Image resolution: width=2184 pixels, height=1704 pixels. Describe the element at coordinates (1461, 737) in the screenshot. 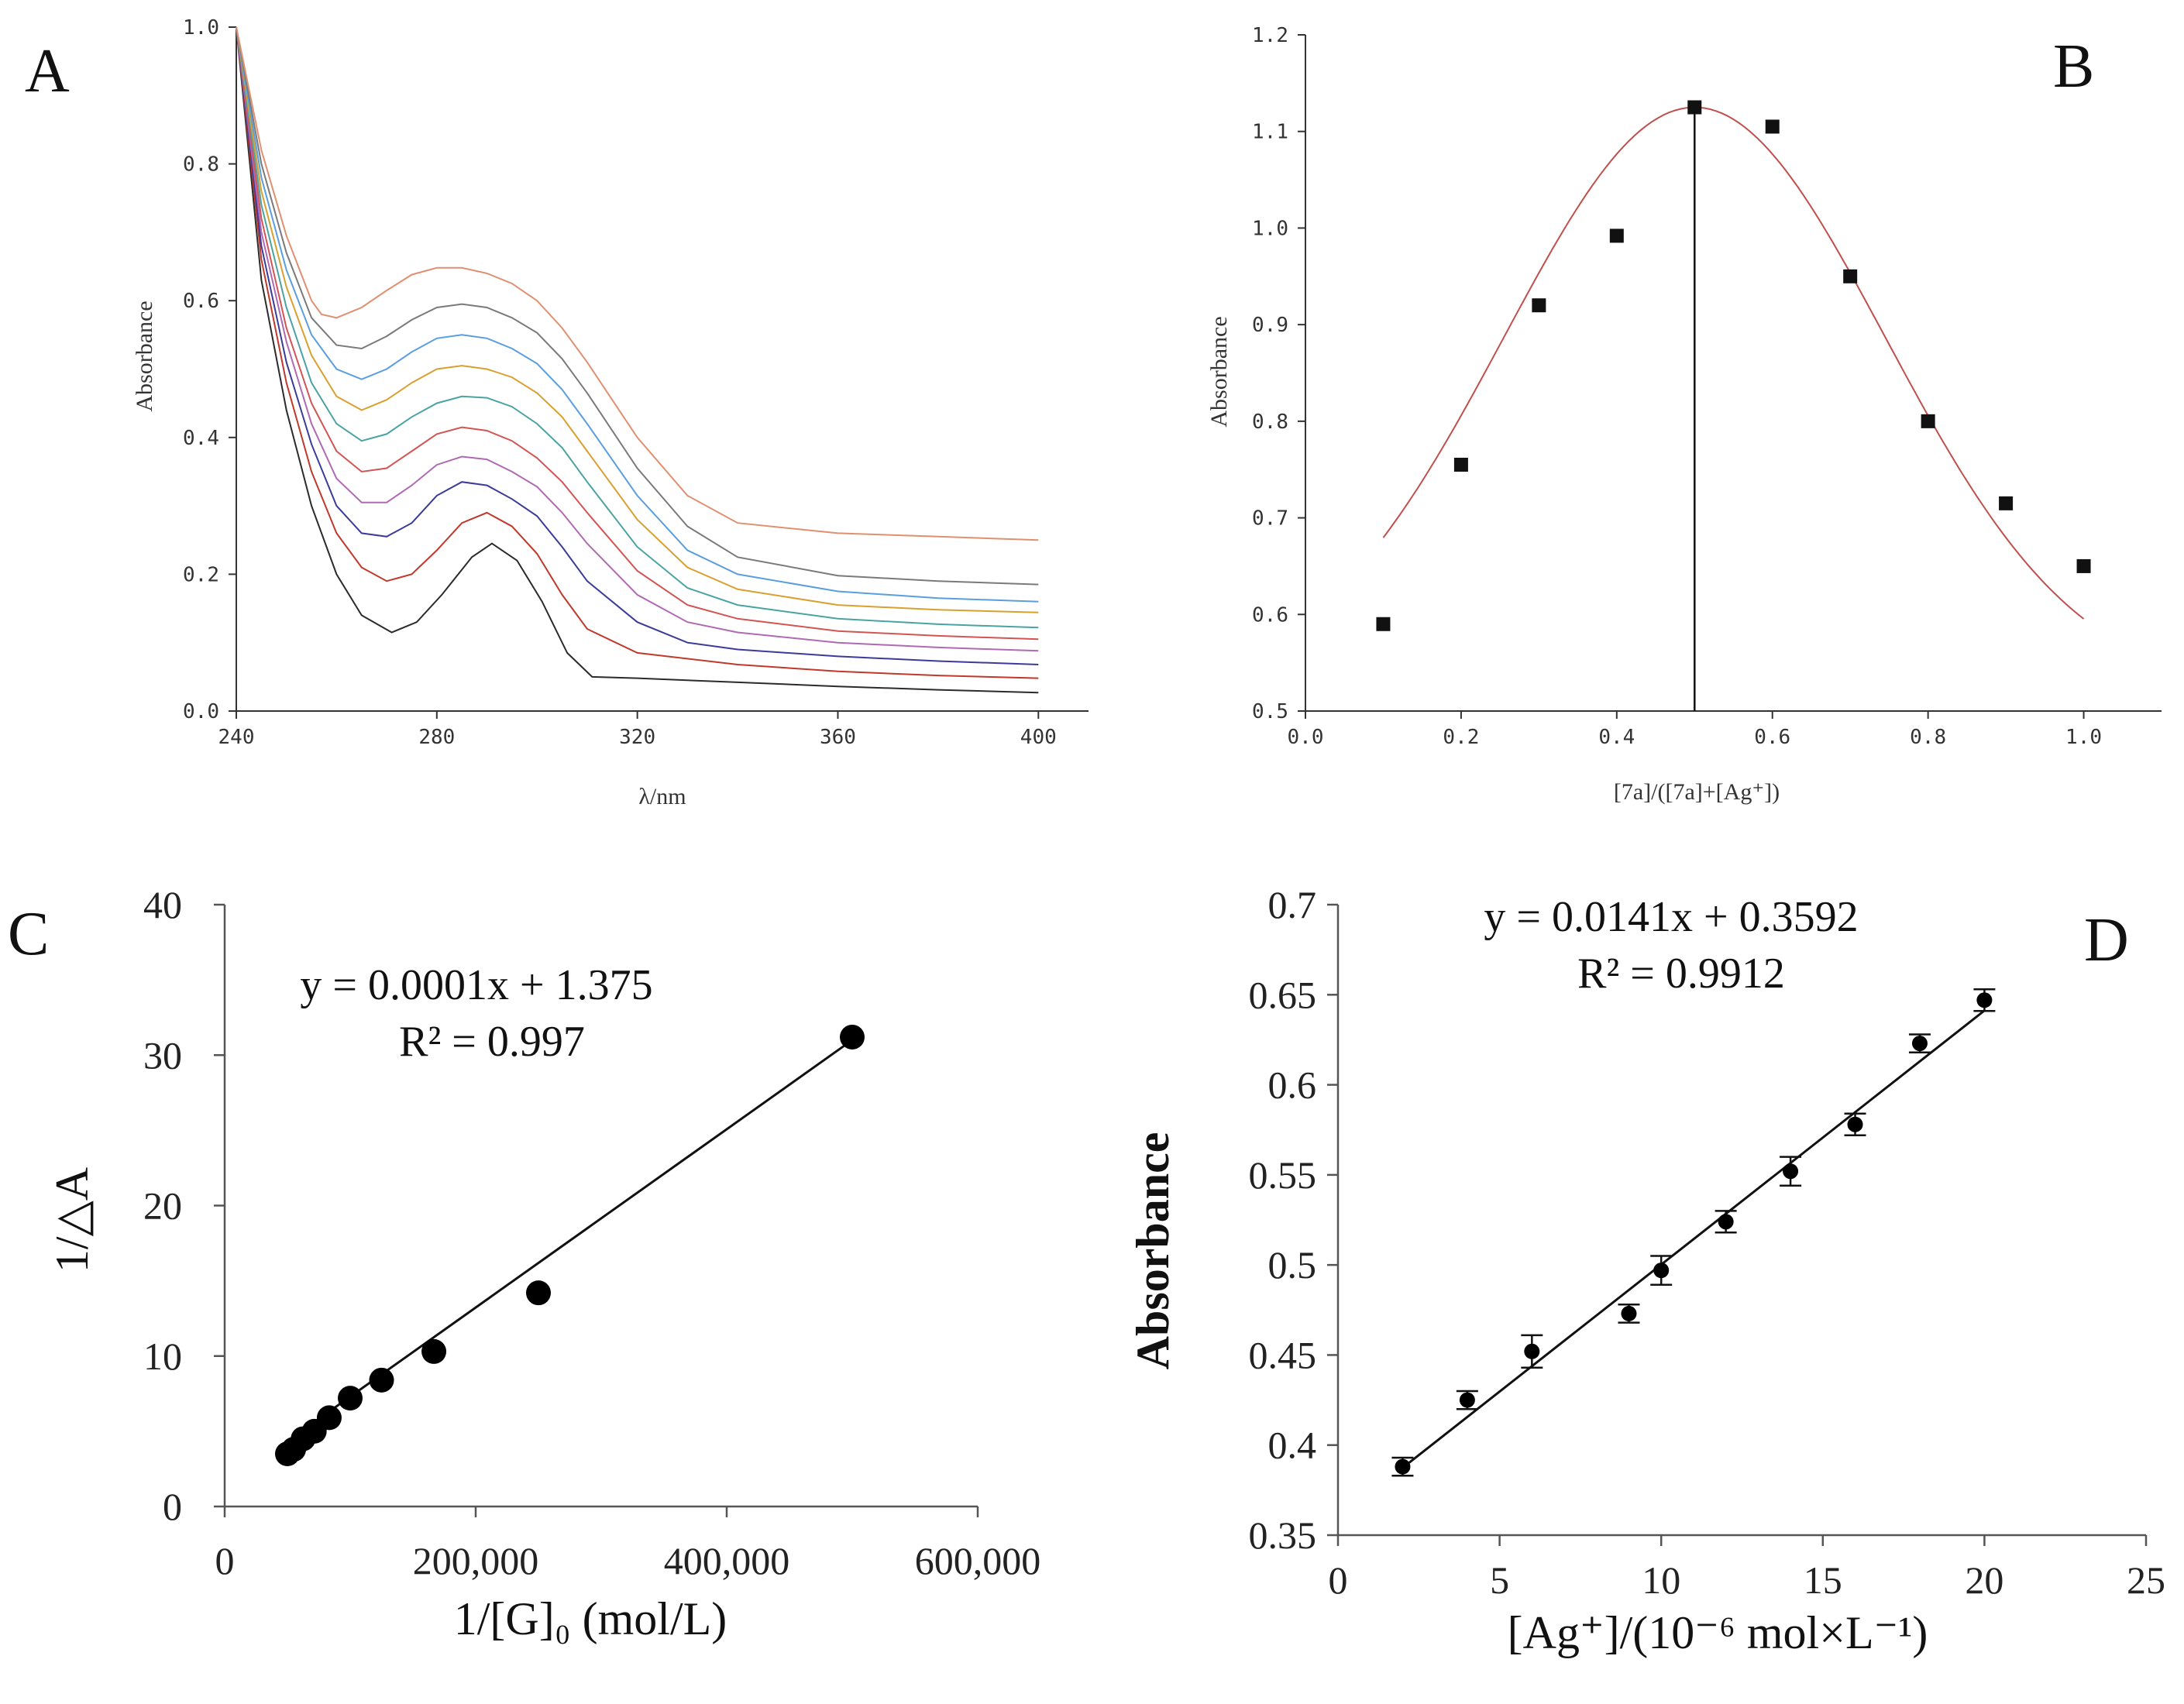

I see `x-tick-label-b: 0.2` at that location.